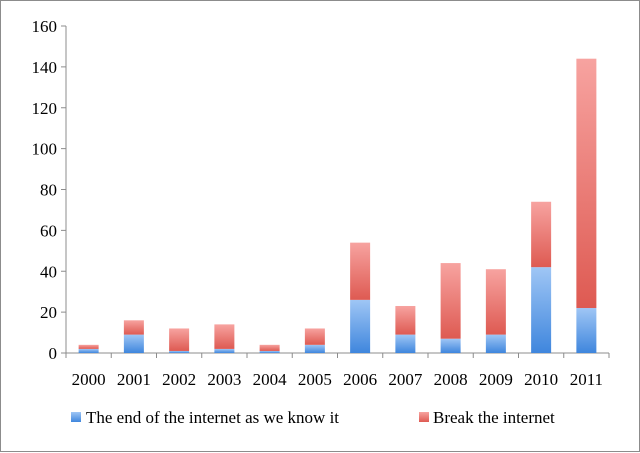  What do you see at coordinates (45, 149) in the screenshot?
I see `y-tick-label: 100` at bounding box center [45, 149].